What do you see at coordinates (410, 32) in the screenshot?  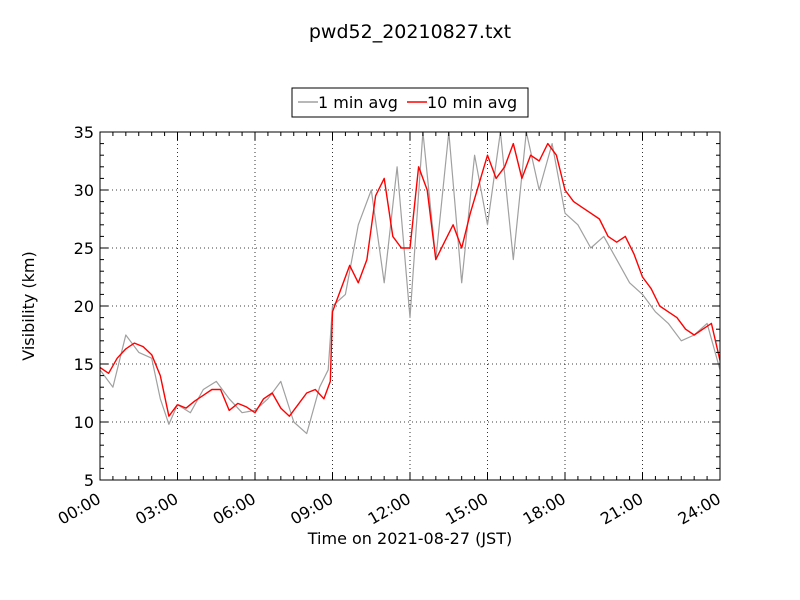 I see `chart-title: pwd52_20210827.txt` at bounding box center [410, 32].